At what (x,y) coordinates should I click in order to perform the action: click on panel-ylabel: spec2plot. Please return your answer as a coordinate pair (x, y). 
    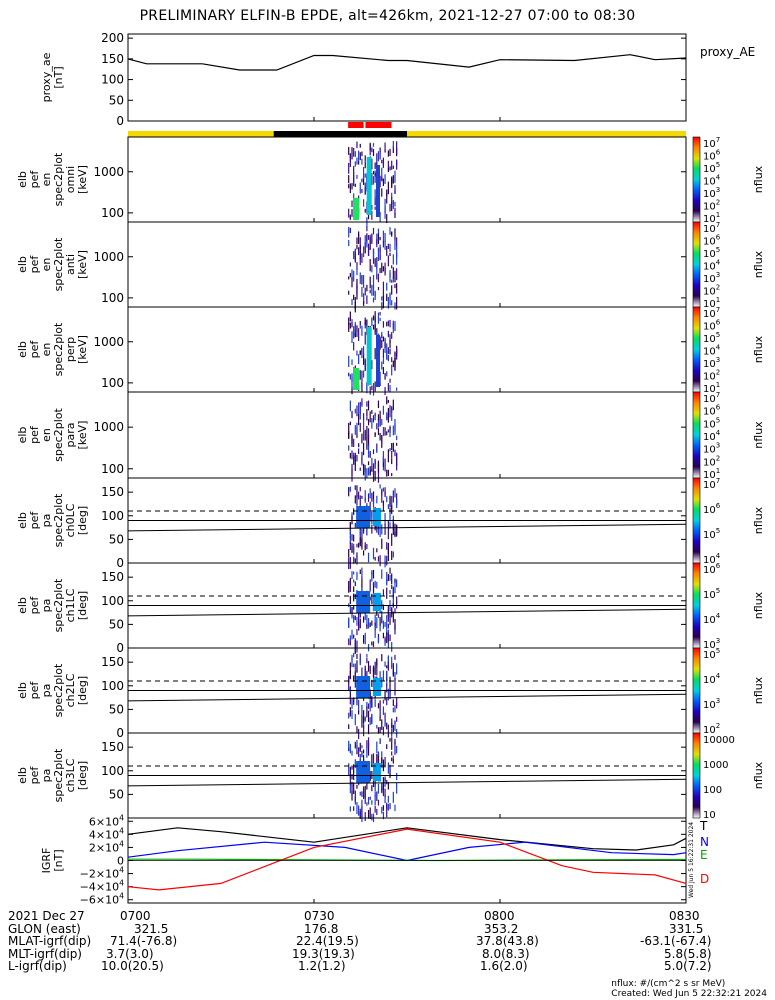
    Looking at the image, I should click on (58, 690).